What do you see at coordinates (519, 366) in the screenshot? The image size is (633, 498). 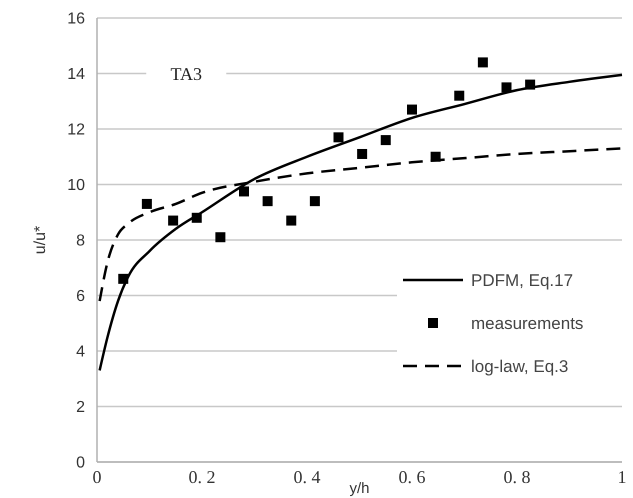 I see `legend-label: log-law, Eq.3` at bounding box center [519, 366].